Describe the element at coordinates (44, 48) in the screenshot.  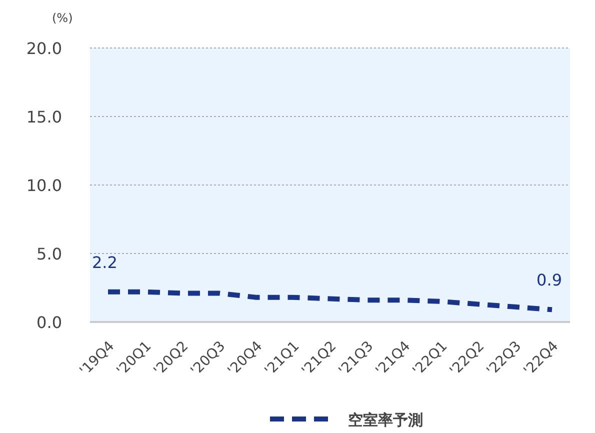
I see `y-tick-label: 20.0` at that location.